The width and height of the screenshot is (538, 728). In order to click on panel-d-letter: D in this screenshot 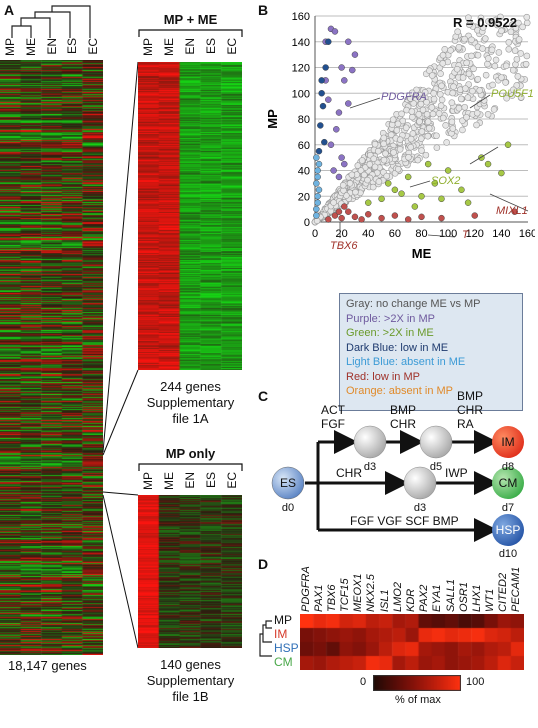, I will do `click(263, 564)`.